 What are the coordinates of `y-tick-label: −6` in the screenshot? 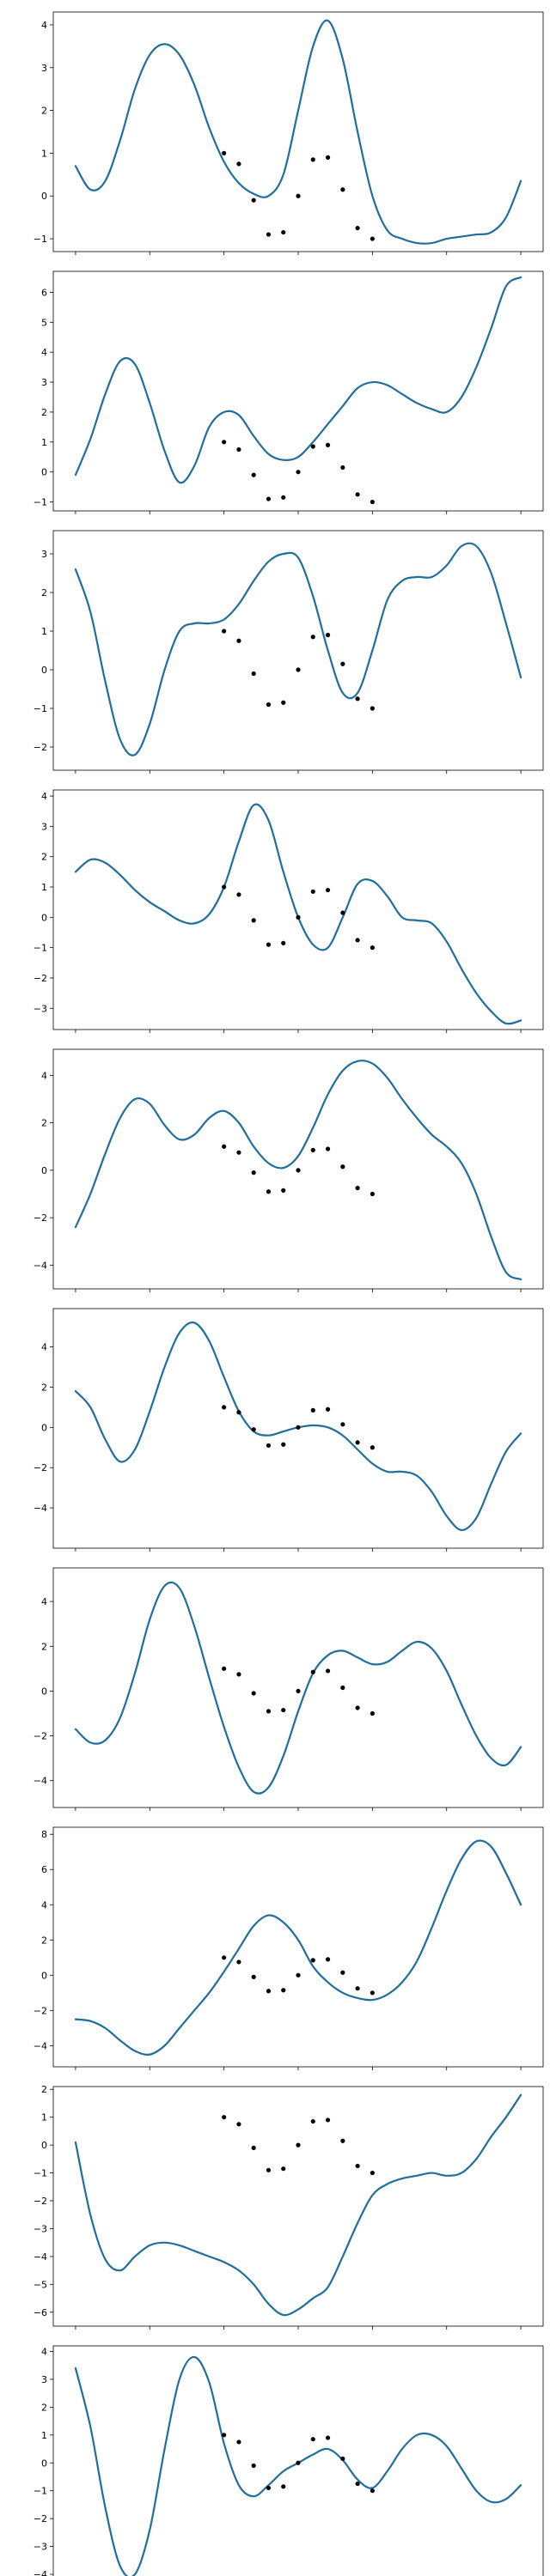 It's located at (40, 2312).